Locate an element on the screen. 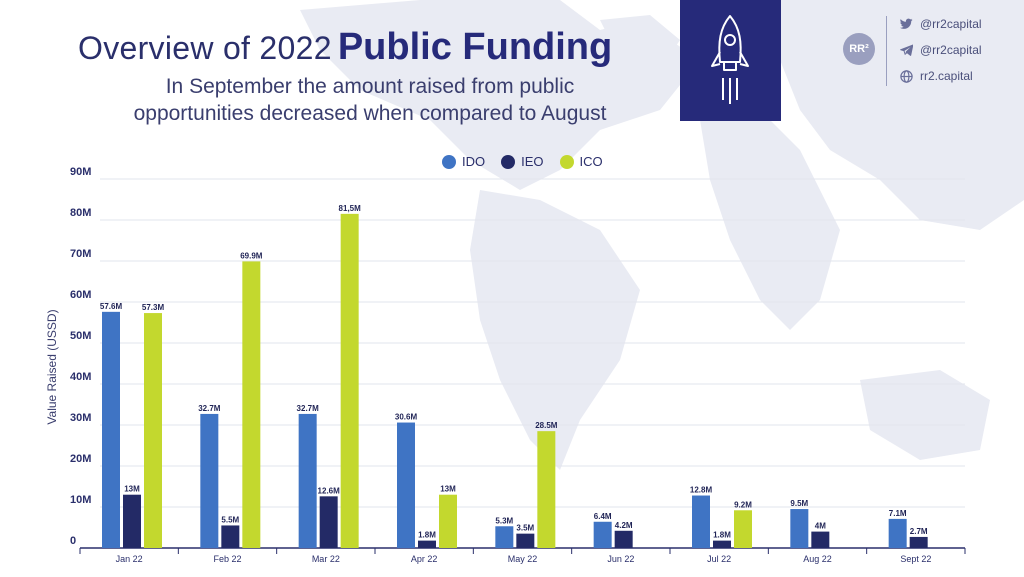  legend-dot-ico is located at coordinates (566, 161).